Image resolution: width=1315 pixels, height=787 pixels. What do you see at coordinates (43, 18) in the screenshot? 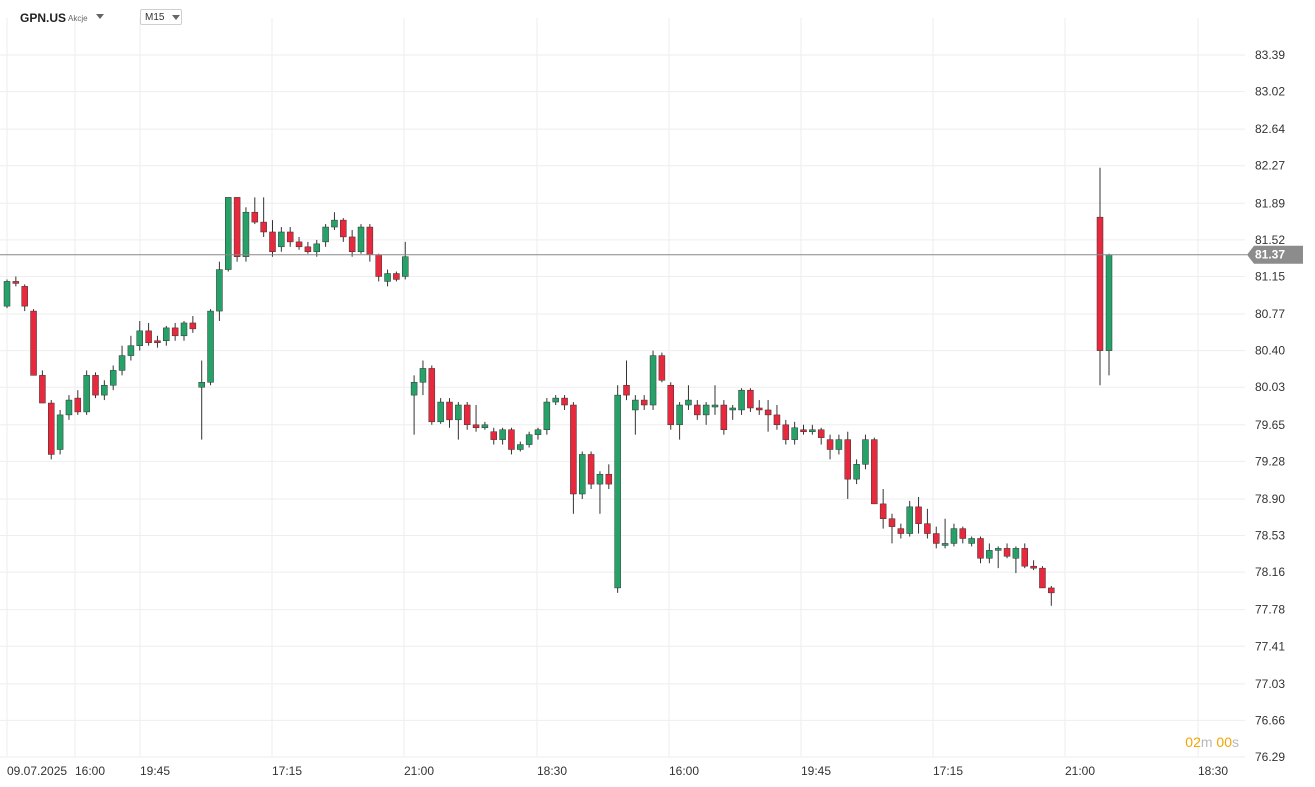
I see `symbol-name: GPN.US` at bounding box center [43, 18].